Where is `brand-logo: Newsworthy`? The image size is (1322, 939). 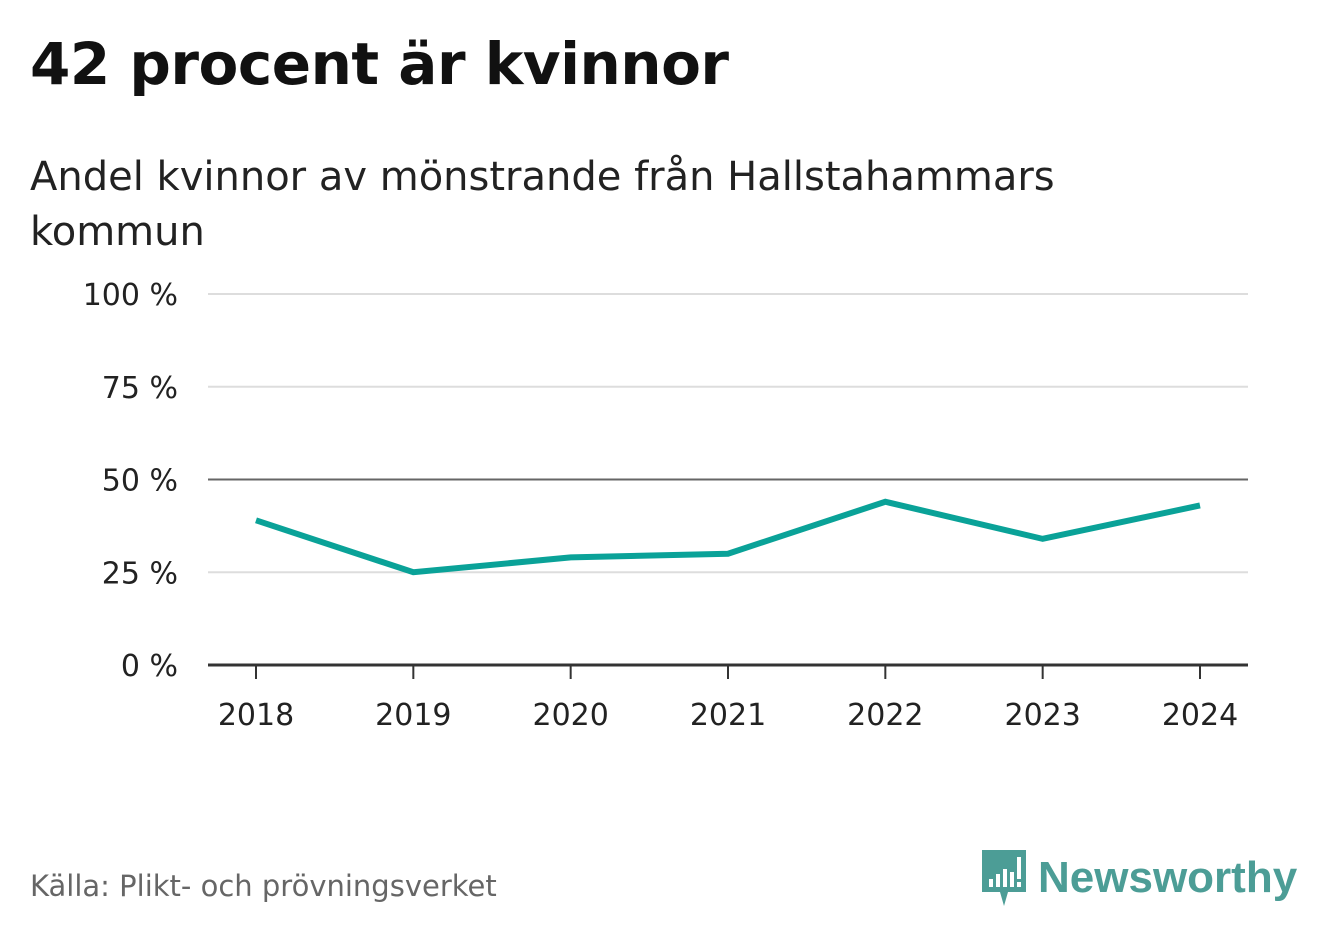
brand-logo: Newsworthy is located at coordinates (1138, 878).